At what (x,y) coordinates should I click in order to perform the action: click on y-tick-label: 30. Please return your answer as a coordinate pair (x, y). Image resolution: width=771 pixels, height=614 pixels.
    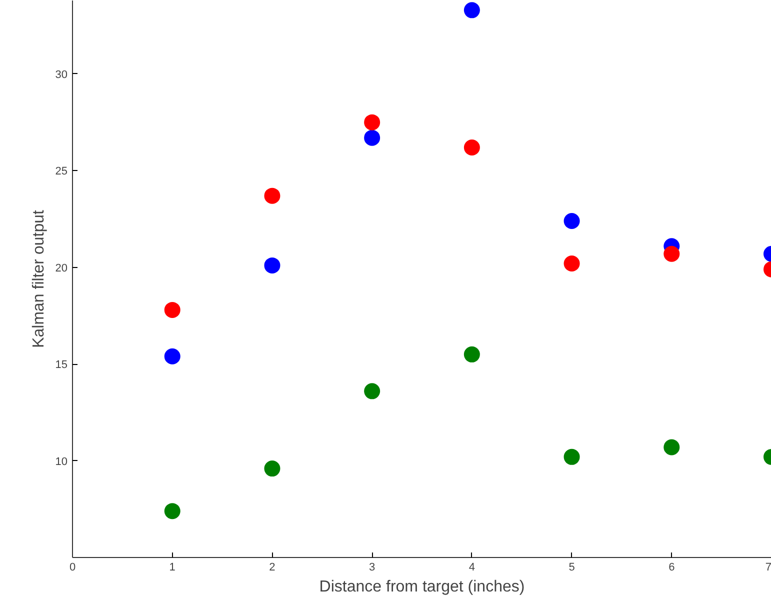
    Looking at the image, I should click on (61, 74).